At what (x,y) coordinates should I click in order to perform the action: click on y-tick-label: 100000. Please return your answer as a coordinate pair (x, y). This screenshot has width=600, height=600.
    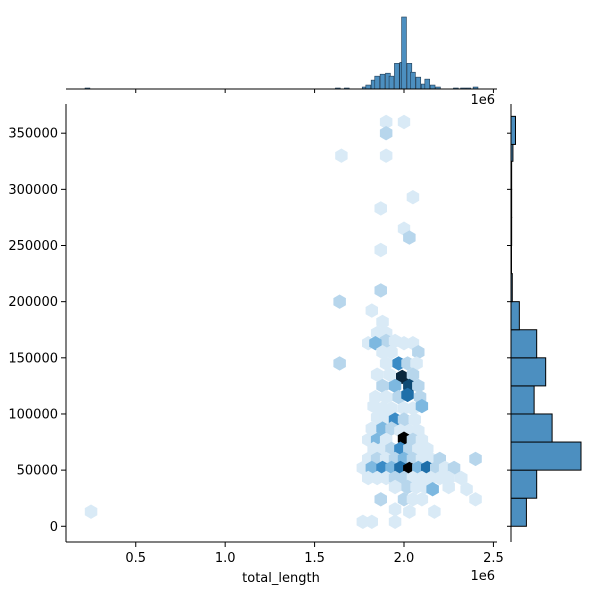
    Looking at the image, I should click on (33, 414).